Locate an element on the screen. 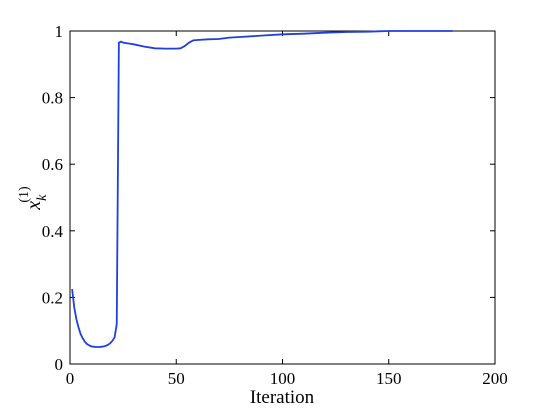 The width and height of the screenshot is (545, 410). x-tick-label: 100 is located at coordinates (283, 378).